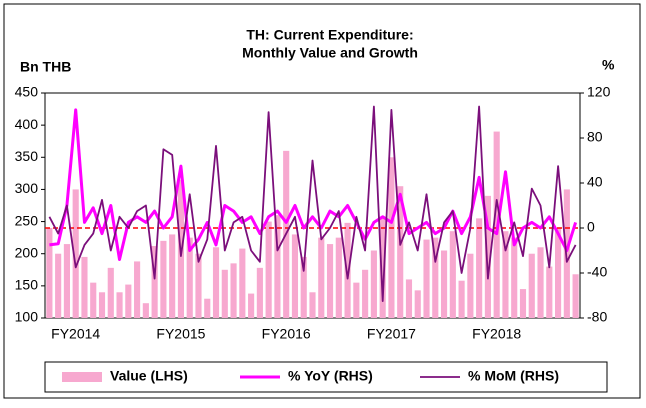 The width and height of the screenshot is (646, 408). I want to click on x-tick-label: FY2016, so click(286, 334).